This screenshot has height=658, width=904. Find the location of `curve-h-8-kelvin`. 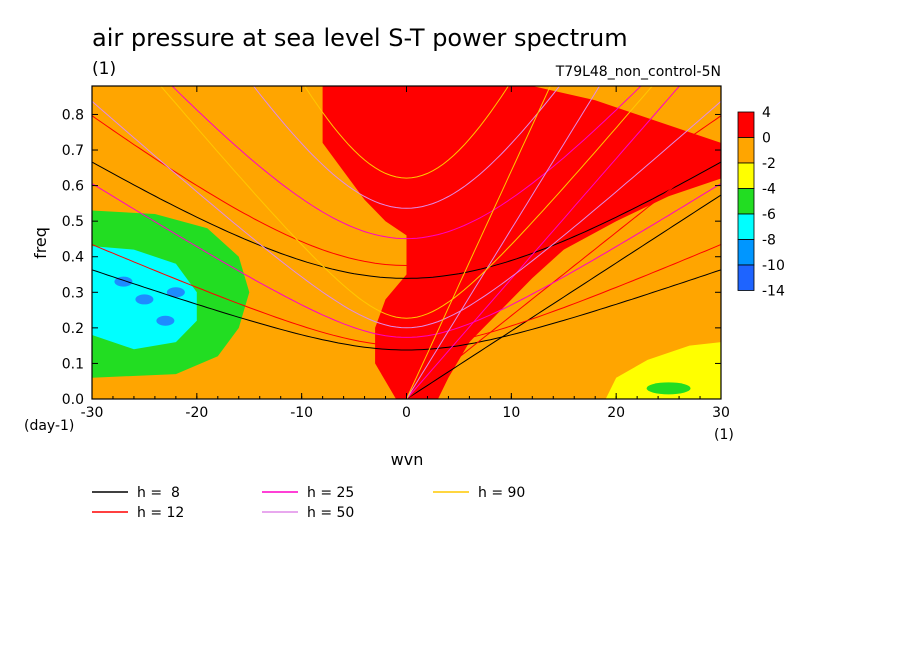

curve-h-8-kelvin is located at coordinates (563, 296).